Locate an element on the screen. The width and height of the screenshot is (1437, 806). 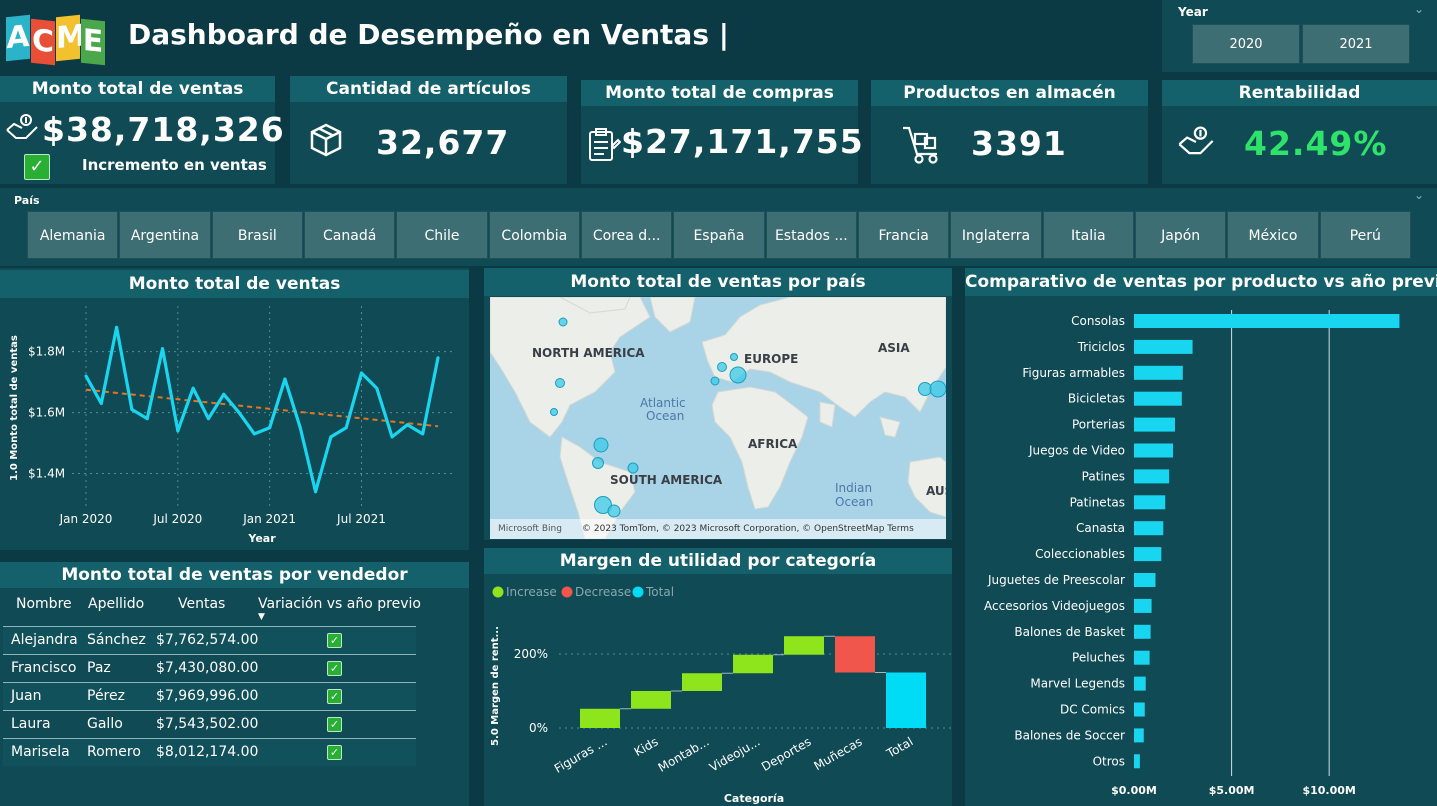
country-option: México is located at coordinates (1273, 235).